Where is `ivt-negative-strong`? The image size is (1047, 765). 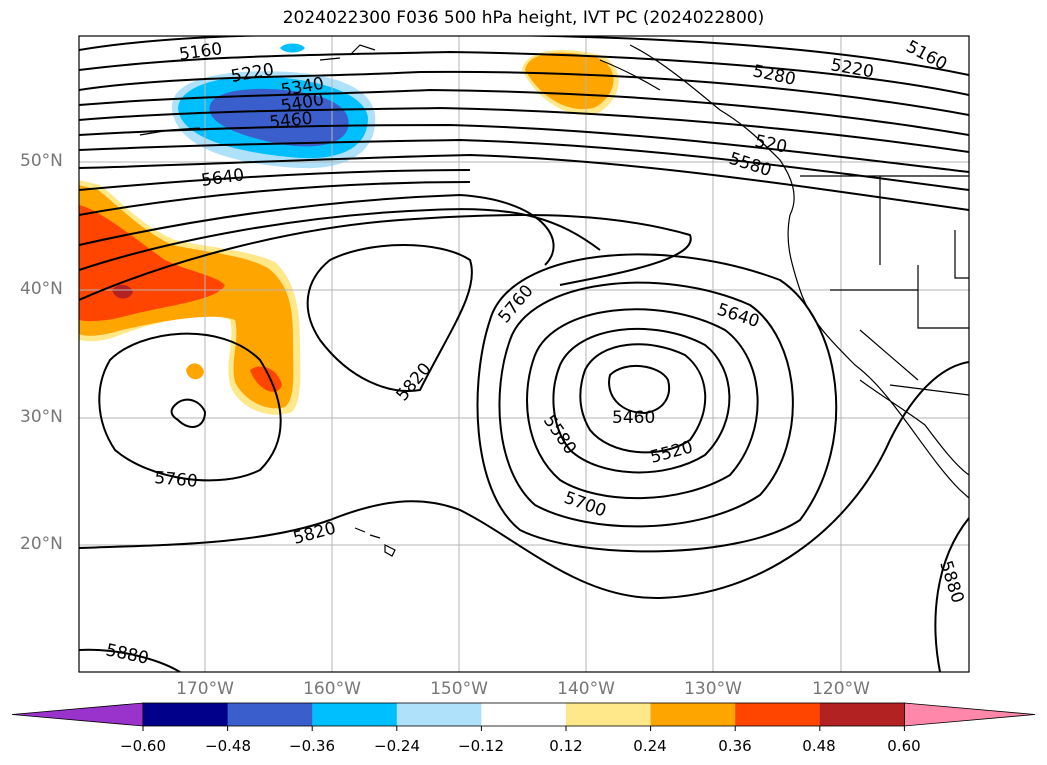 ivt-negative-strong is located at coordinates (279, 117).